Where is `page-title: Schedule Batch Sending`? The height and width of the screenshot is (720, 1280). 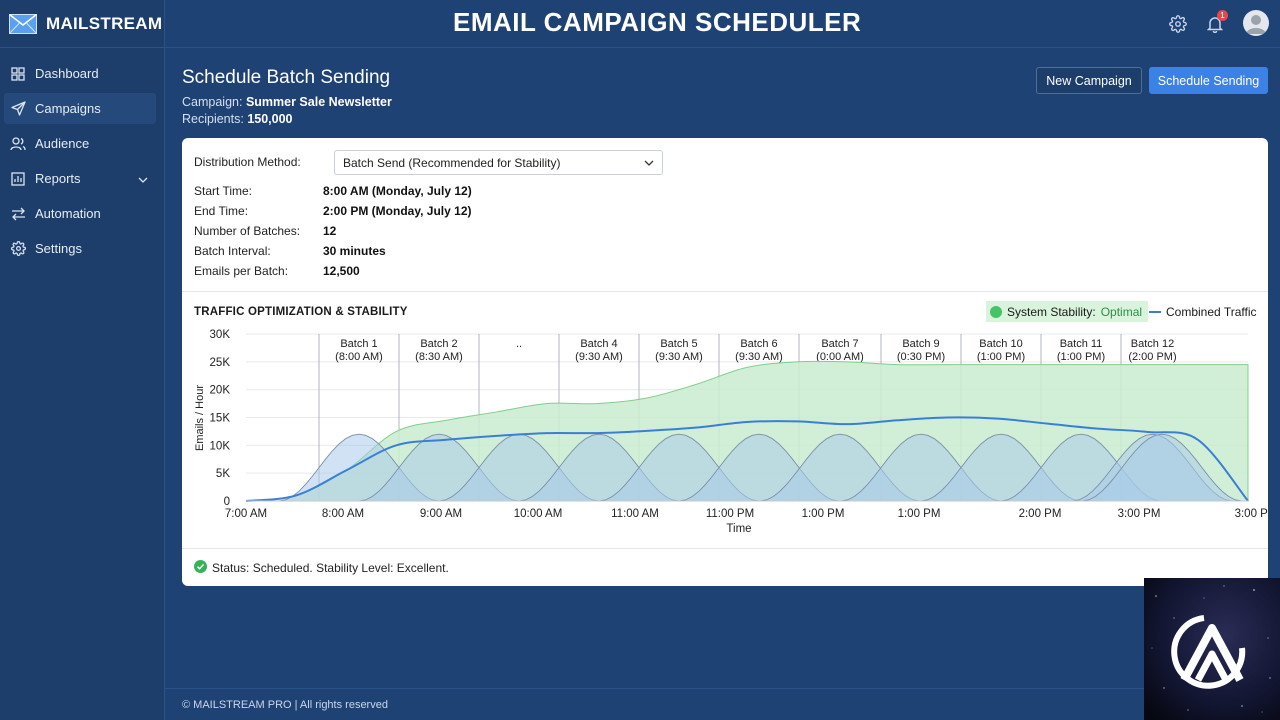
page-title: Schedule Batch Sending is located at coordinates (286, 77).